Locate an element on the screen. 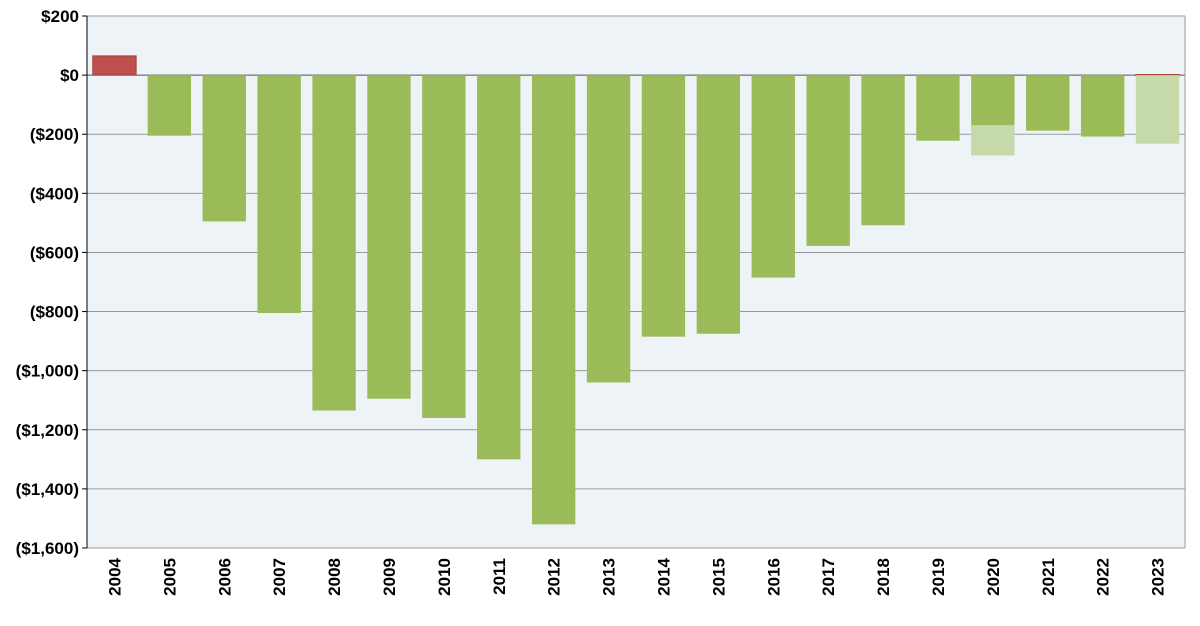 This screenshot has height=626, width=1200. bar-2013 is located at coordinates (608, 229).